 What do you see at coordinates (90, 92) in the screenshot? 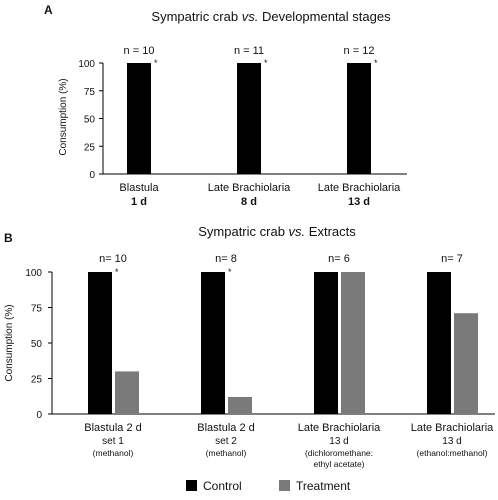
I see `panel-a-y-tick-label: 75` at bounding box center [90, 92].